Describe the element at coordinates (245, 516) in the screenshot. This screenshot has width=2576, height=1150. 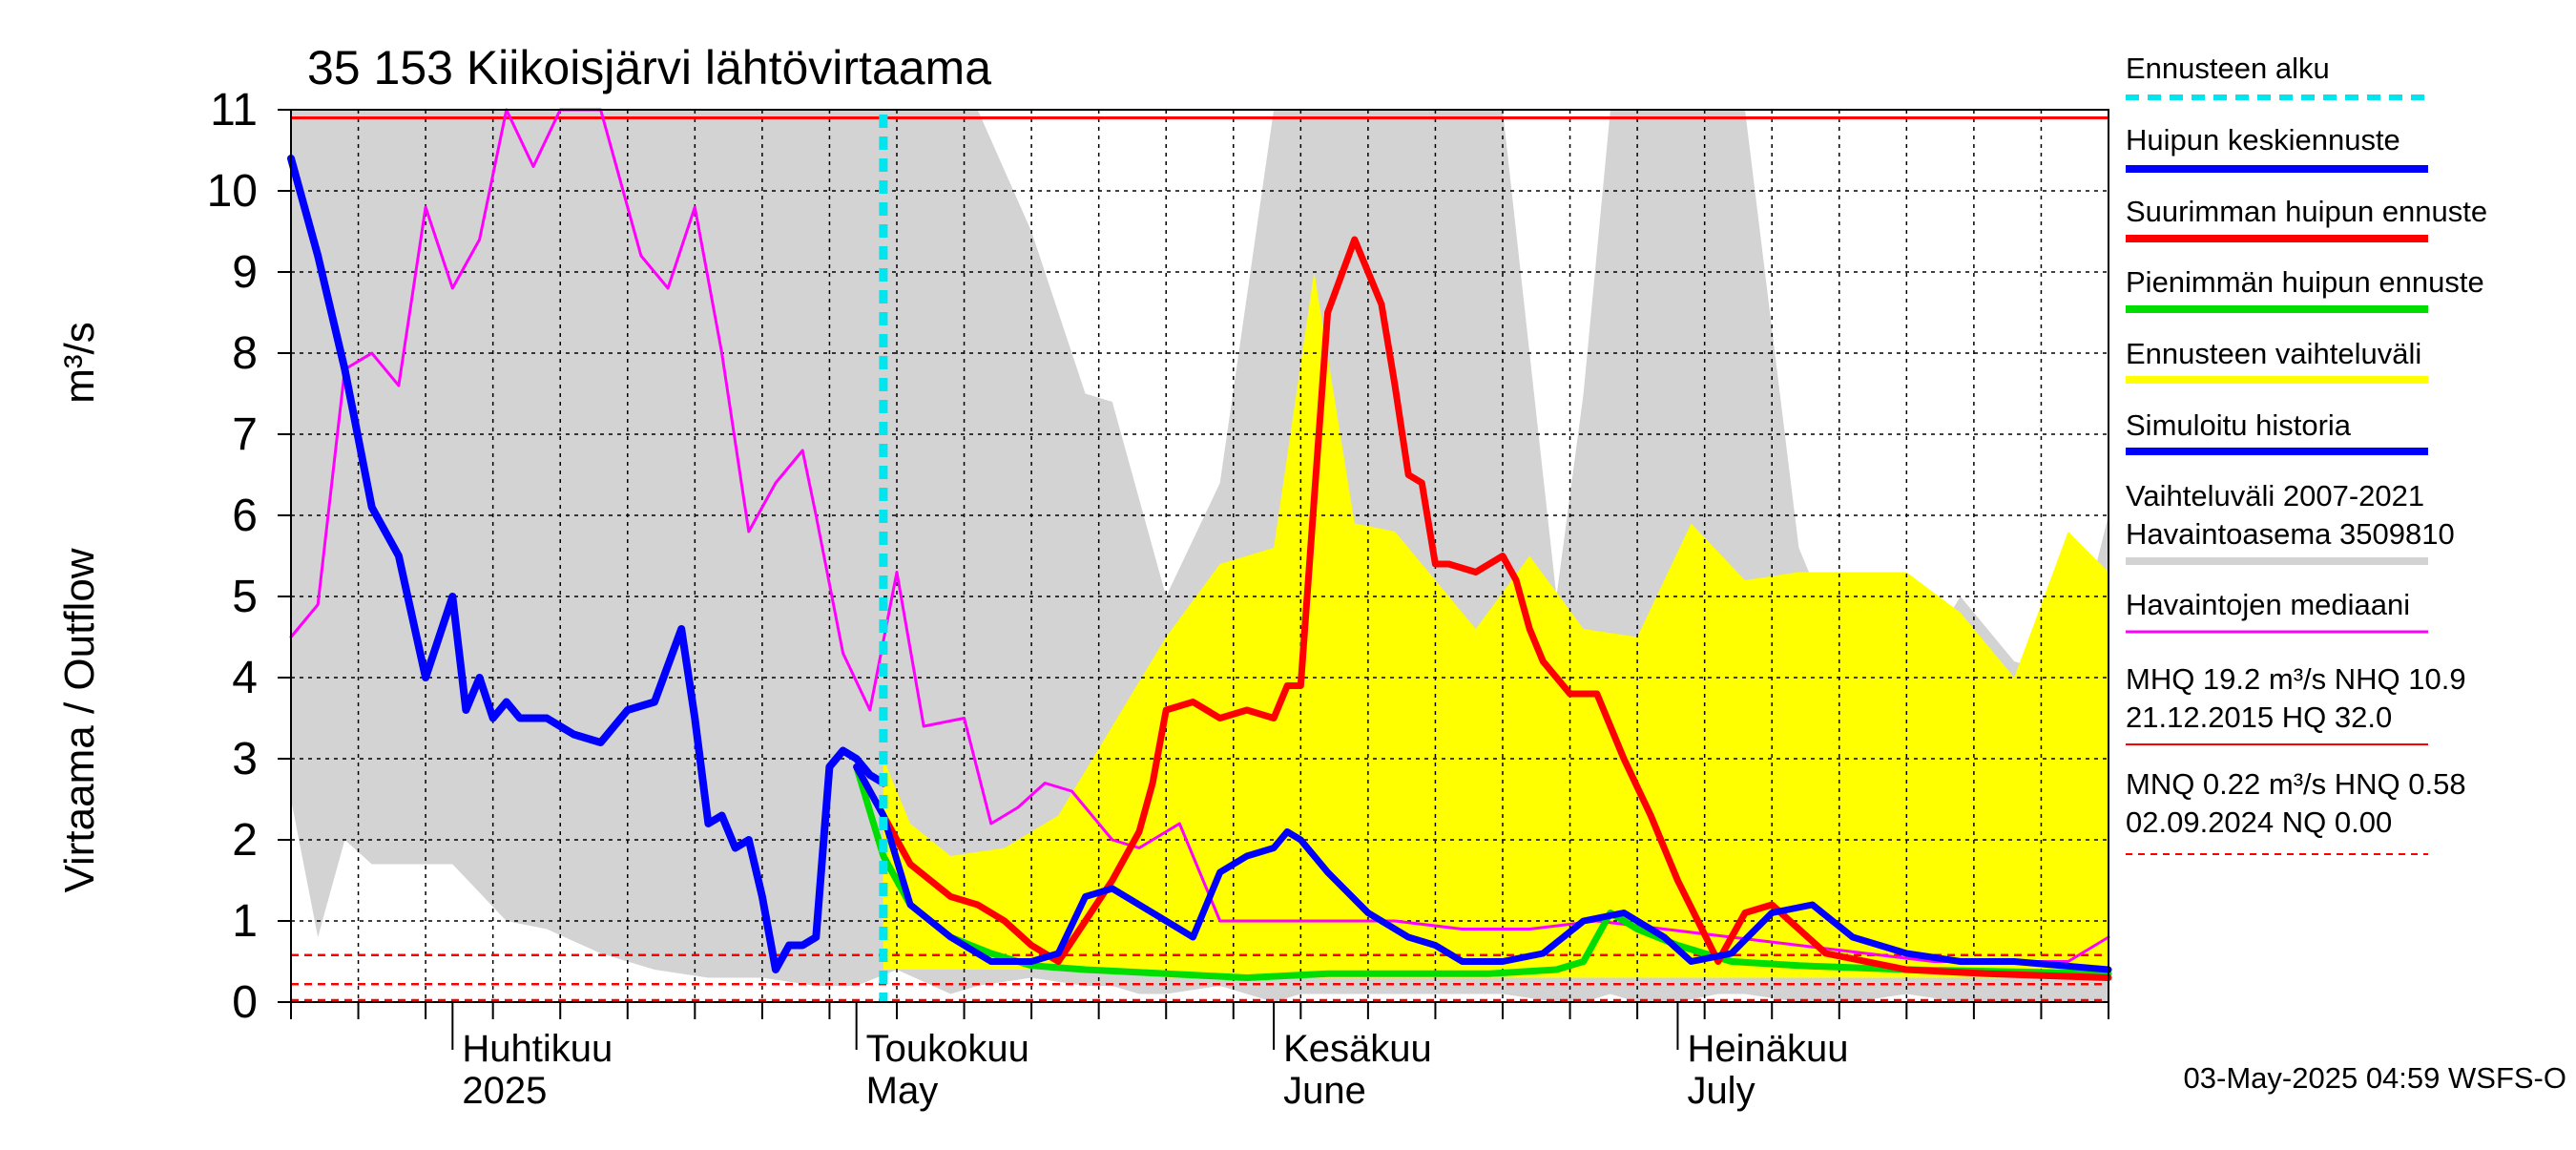
I see `y-tick-label: 6` at that location.